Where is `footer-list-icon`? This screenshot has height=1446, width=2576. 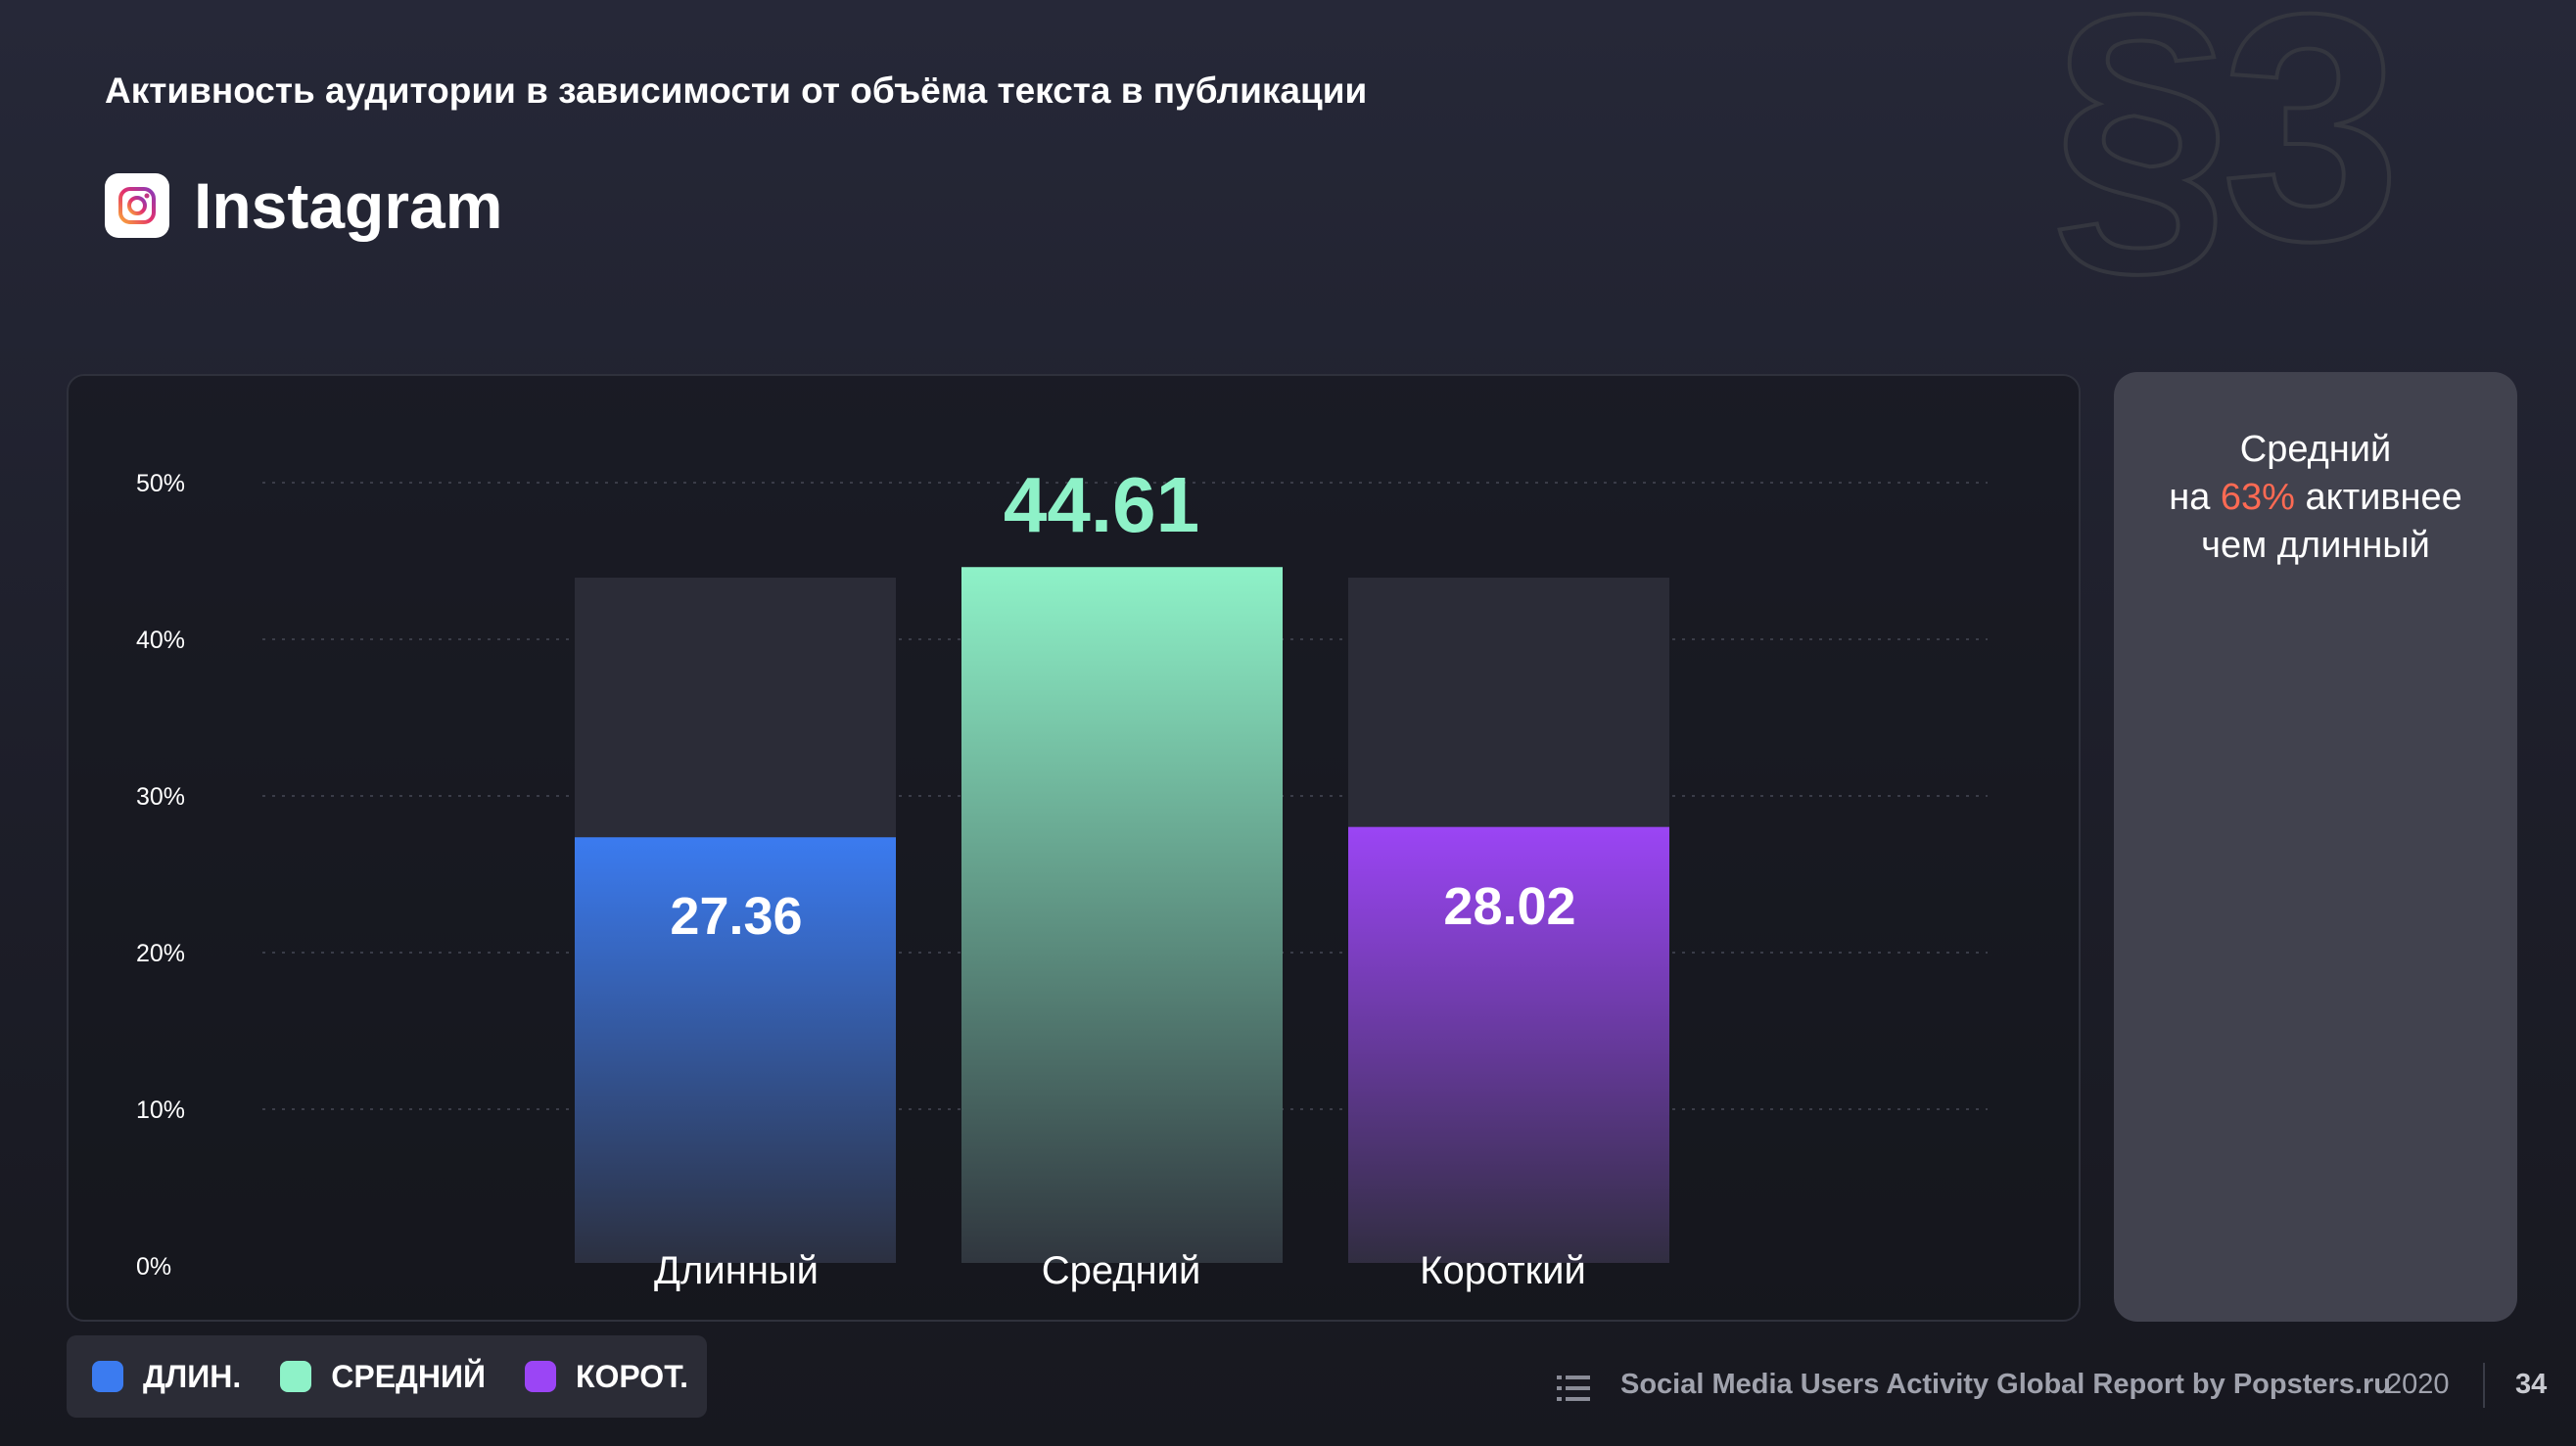 footer-list-icon is located at coordinates (1573, 1392).